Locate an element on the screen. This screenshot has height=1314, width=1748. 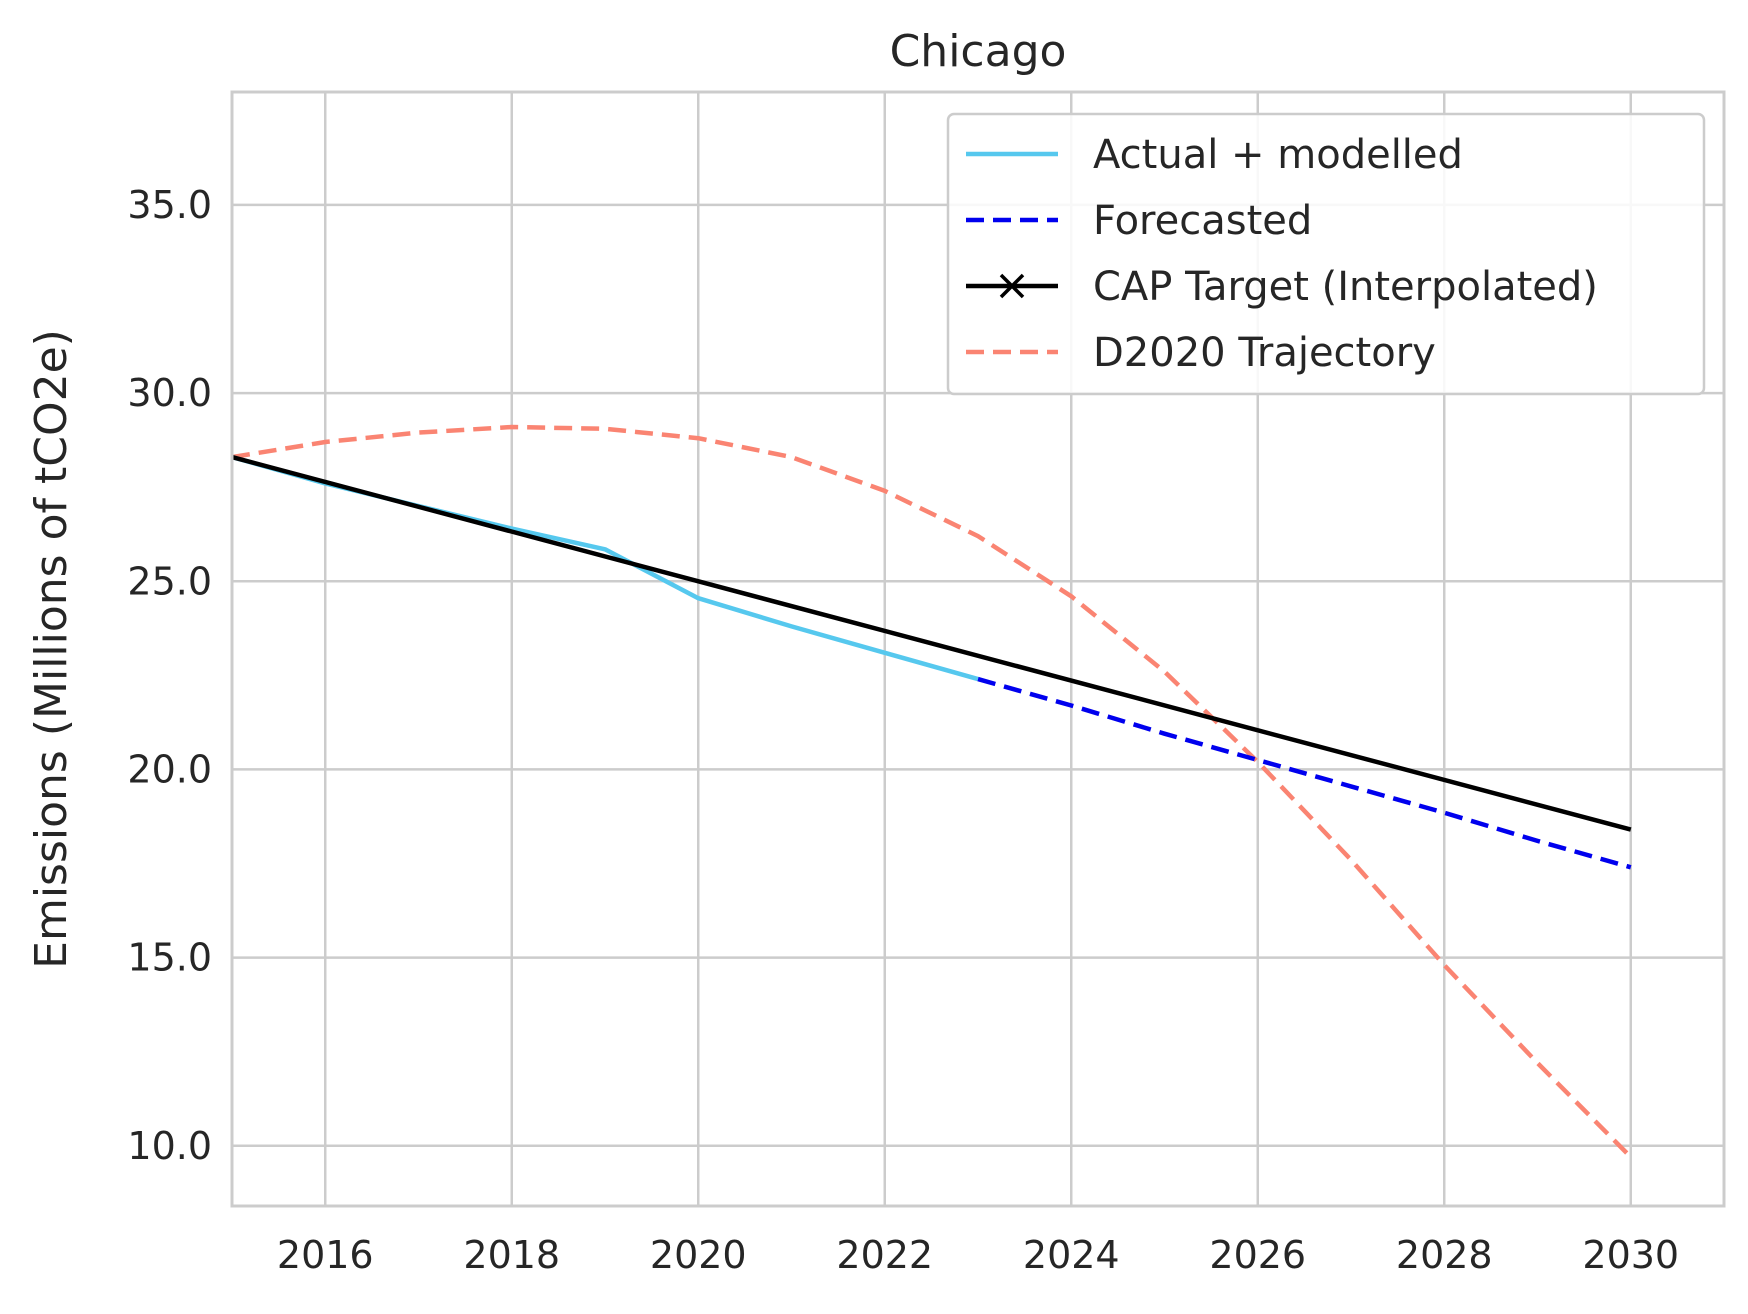
x-tick-label: 2030 is located at coordinates (1630, 1255).